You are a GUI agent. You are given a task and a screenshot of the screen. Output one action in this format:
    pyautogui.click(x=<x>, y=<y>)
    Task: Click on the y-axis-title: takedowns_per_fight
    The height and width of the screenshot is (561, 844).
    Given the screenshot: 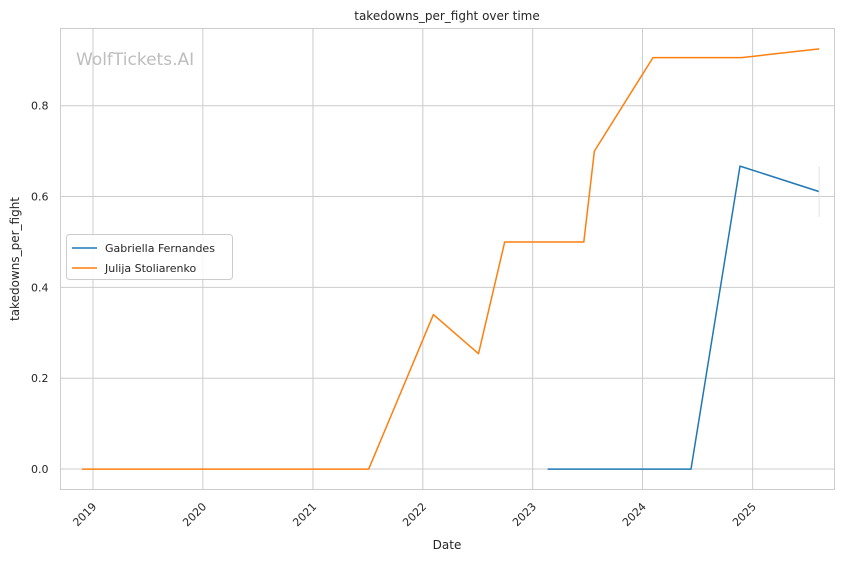 What is the action you would take?
    pyautogui.click(x=15, y=259)
    